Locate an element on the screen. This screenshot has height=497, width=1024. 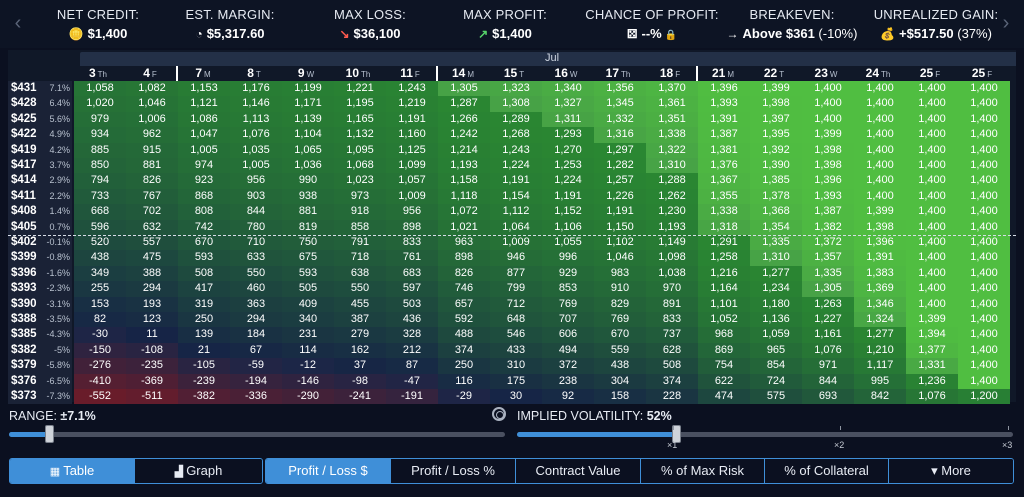
table-cell: -235 is located at coordinates (152, 366).